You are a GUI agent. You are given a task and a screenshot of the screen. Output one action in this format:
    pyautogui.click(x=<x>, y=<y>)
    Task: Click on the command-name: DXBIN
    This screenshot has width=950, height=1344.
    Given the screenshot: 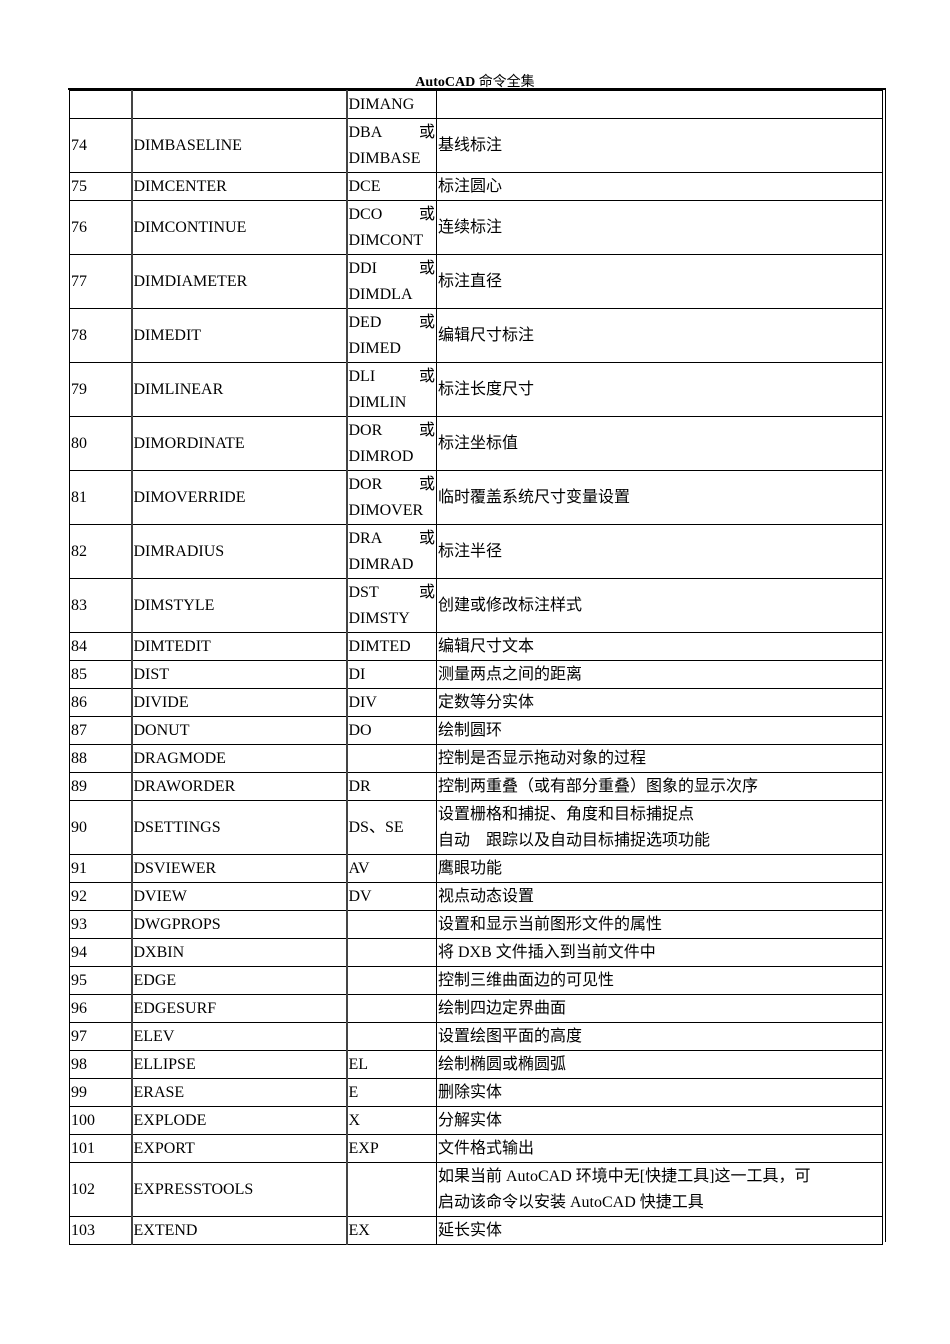 What is the action you would take?
    pyautogui.click(x=238, y=952)
    